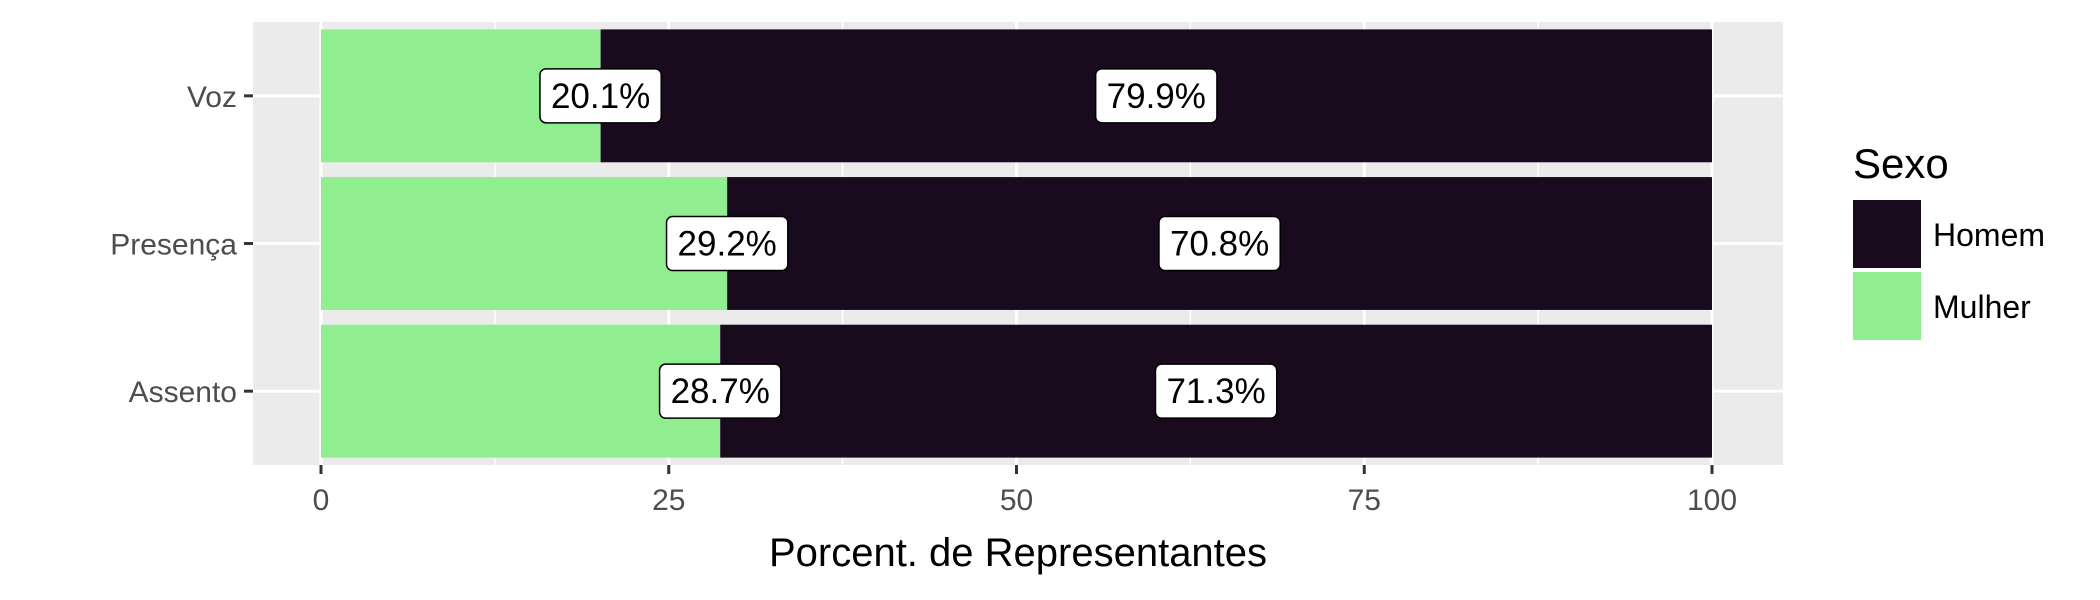 Image resolution: width=2100 pixels, height=600 pixels. I want to click on data-label-homem: 71.3%, so click(1216, 391).